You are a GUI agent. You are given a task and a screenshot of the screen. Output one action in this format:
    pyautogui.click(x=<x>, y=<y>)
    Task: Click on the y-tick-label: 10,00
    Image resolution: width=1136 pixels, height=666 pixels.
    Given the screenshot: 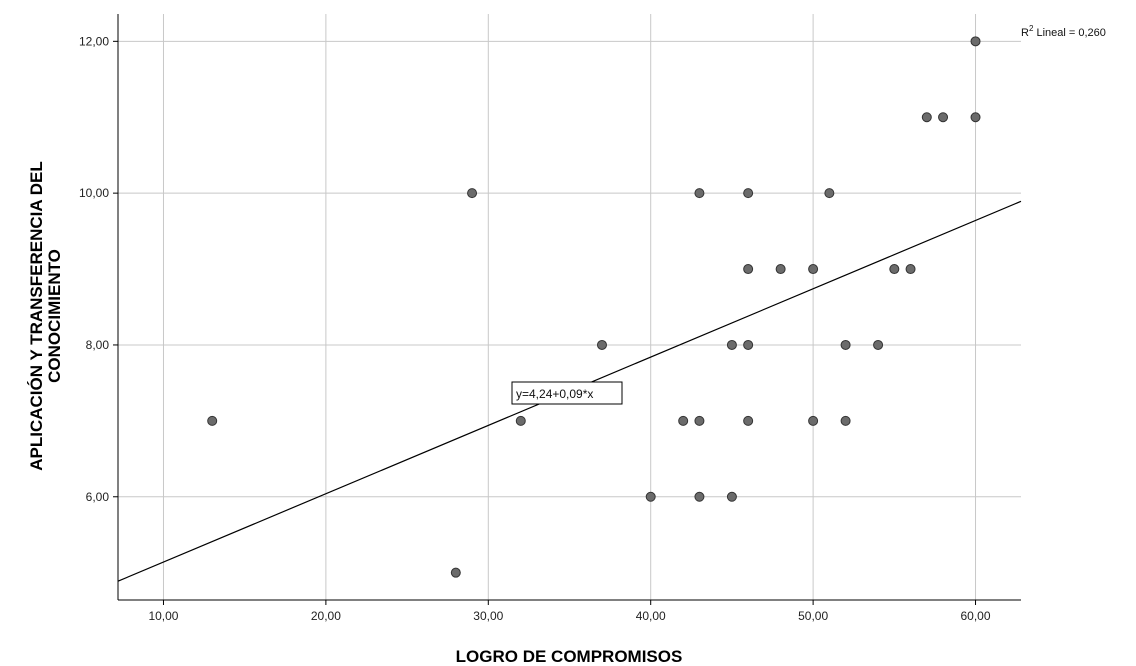 What is the action you would take?
    pyautogui.click(x=94, y=193)
    